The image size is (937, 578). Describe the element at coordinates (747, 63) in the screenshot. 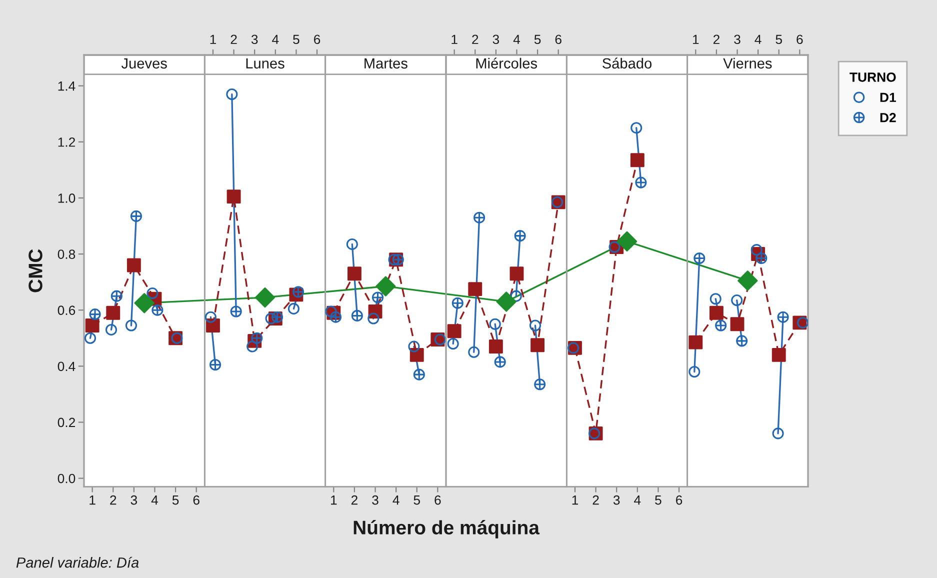

I see `x-tick-label: Viernes` at that location.